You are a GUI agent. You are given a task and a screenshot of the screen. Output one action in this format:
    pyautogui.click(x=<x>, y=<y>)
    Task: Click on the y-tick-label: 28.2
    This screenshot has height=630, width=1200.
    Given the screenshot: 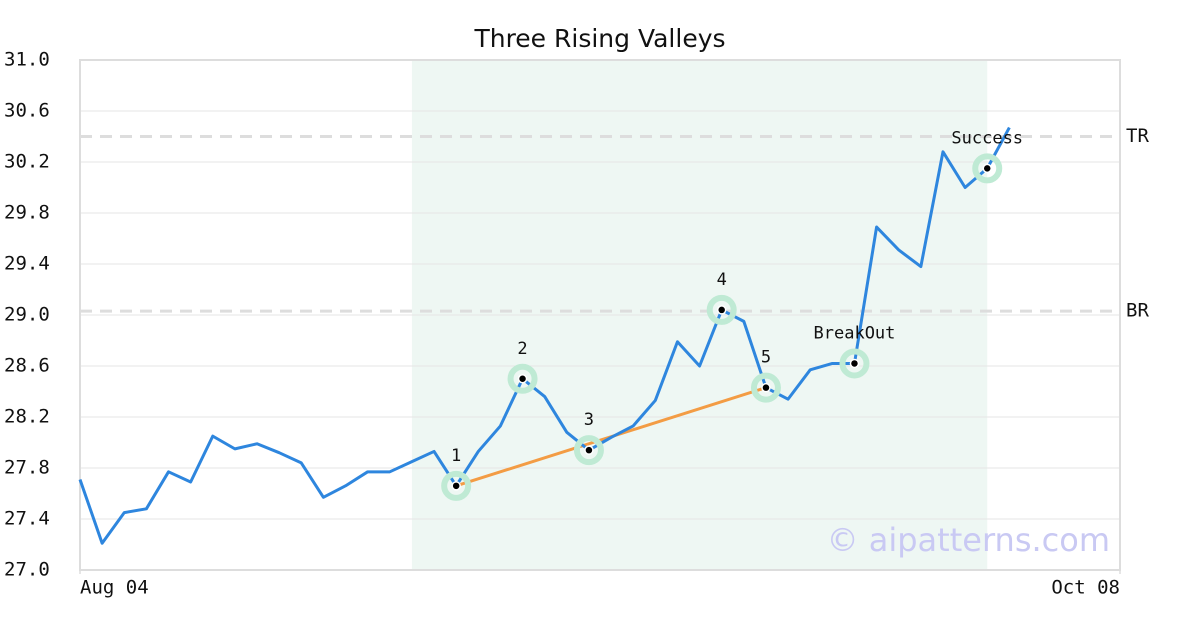 What is the action you would take?
    pyautogui.click(x=27, y=417)
    